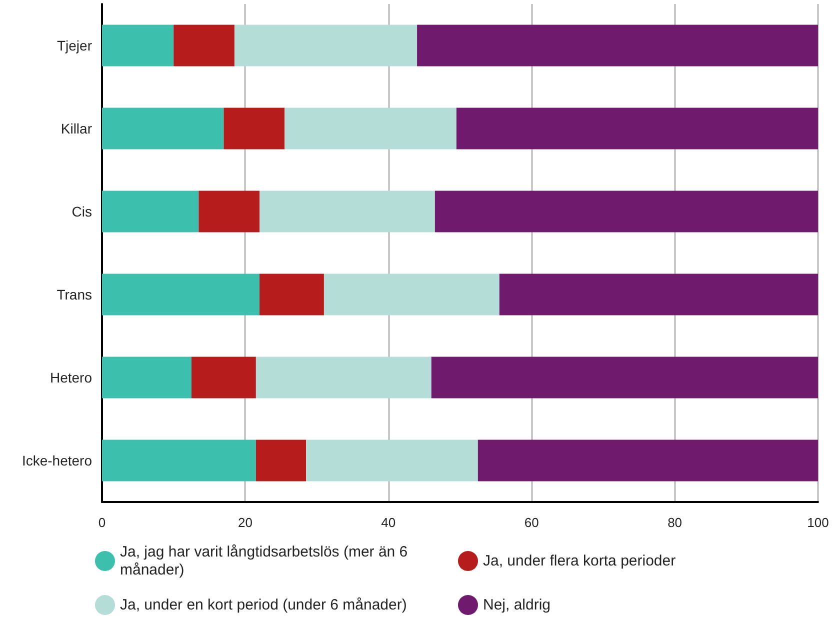 The image size is (834, 630). What do you see at coordinates (579, 561) in the screenshot?
I see `legend-label: Ja, under flera korta perioder` at bounding box center [579, 561].